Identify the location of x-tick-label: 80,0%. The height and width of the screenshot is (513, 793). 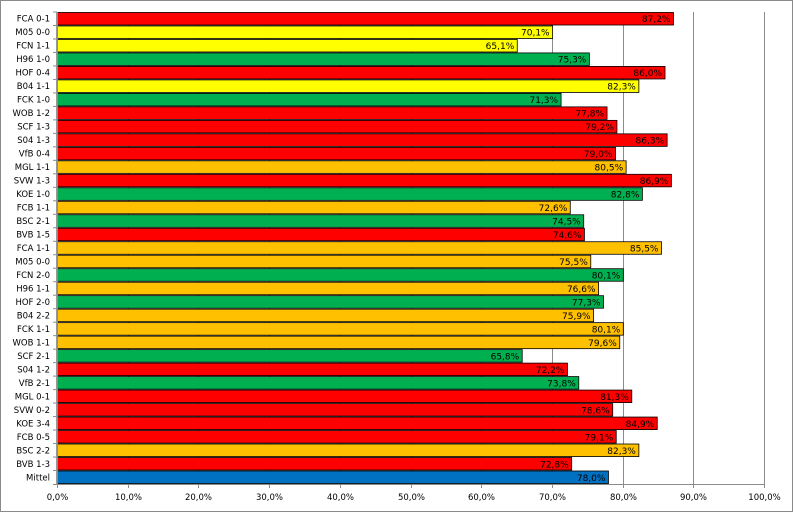
(623, 498).